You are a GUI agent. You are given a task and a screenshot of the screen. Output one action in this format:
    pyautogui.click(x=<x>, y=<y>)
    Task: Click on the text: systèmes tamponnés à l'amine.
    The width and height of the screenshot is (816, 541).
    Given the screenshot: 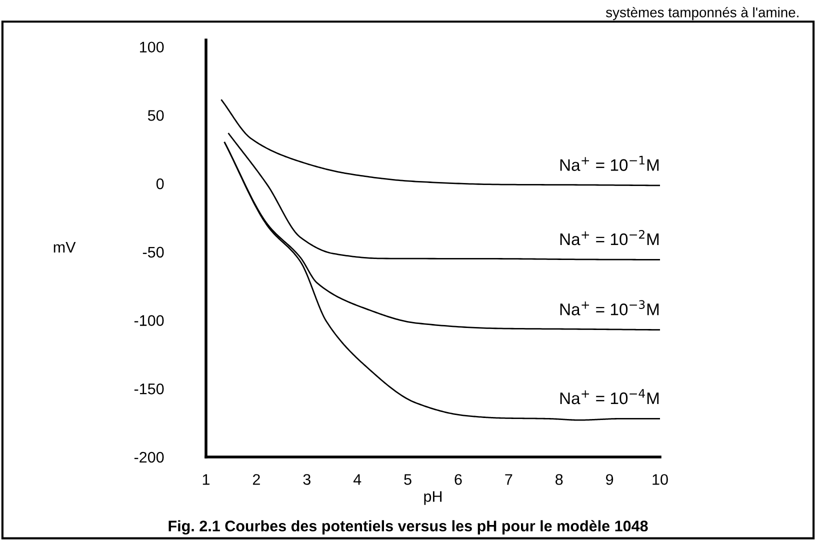 What is the action you would take?
    pyautogui.click(x=702, y=13)
    